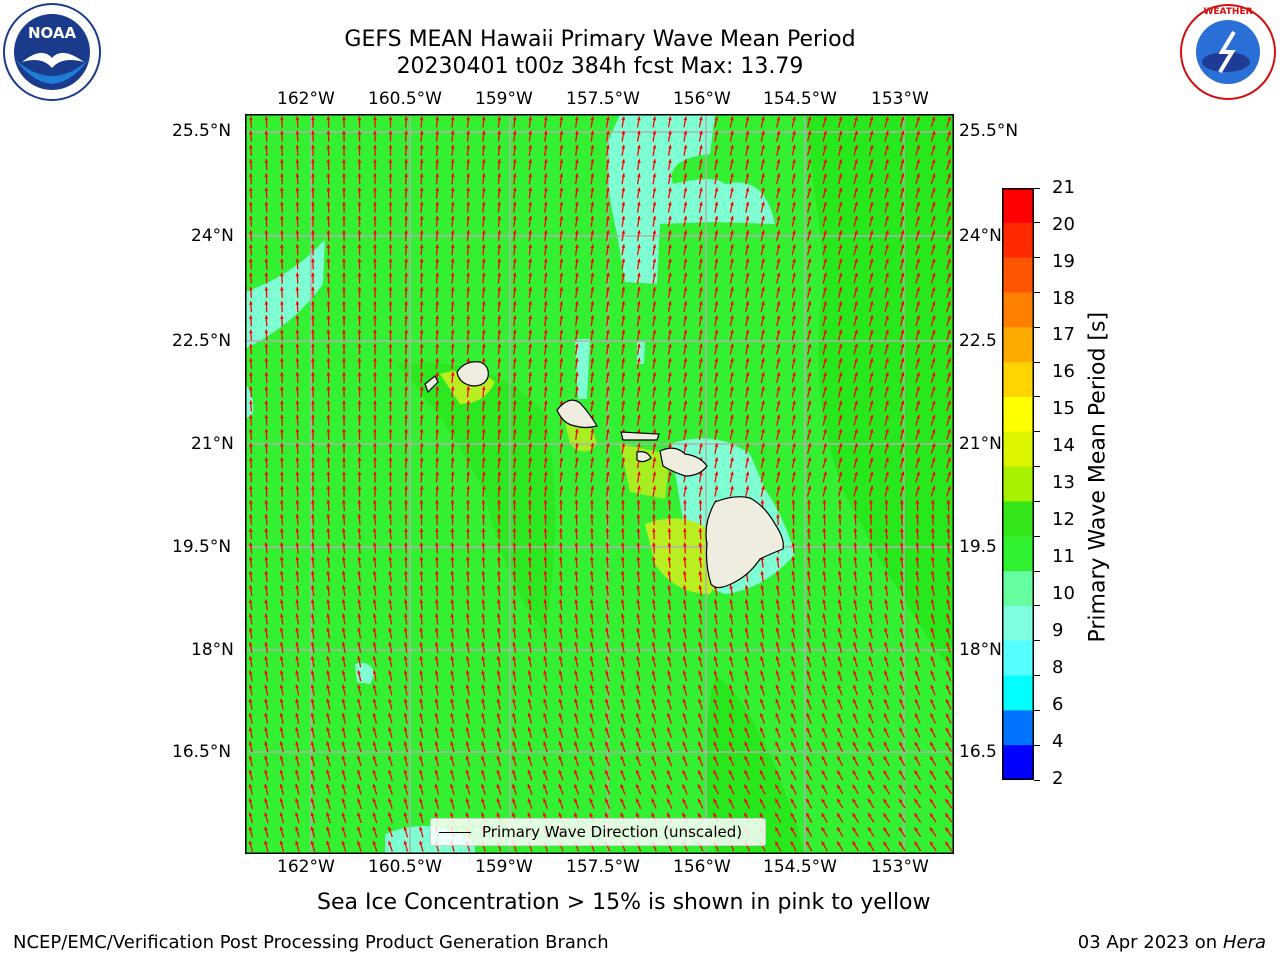  Describe the element at coordinates (52, 52) in the screenshot. I see `noaa-logo: NOAA` at that location.